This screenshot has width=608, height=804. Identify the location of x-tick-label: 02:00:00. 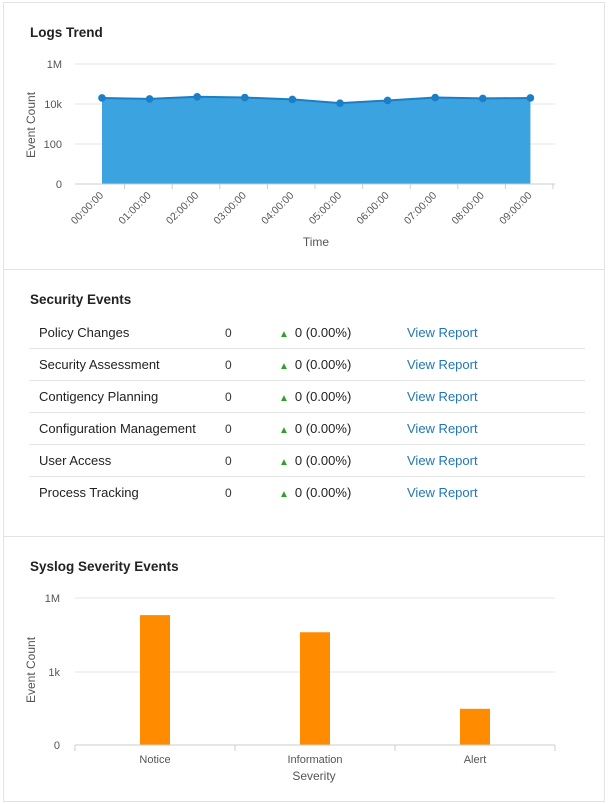
(182, 208).